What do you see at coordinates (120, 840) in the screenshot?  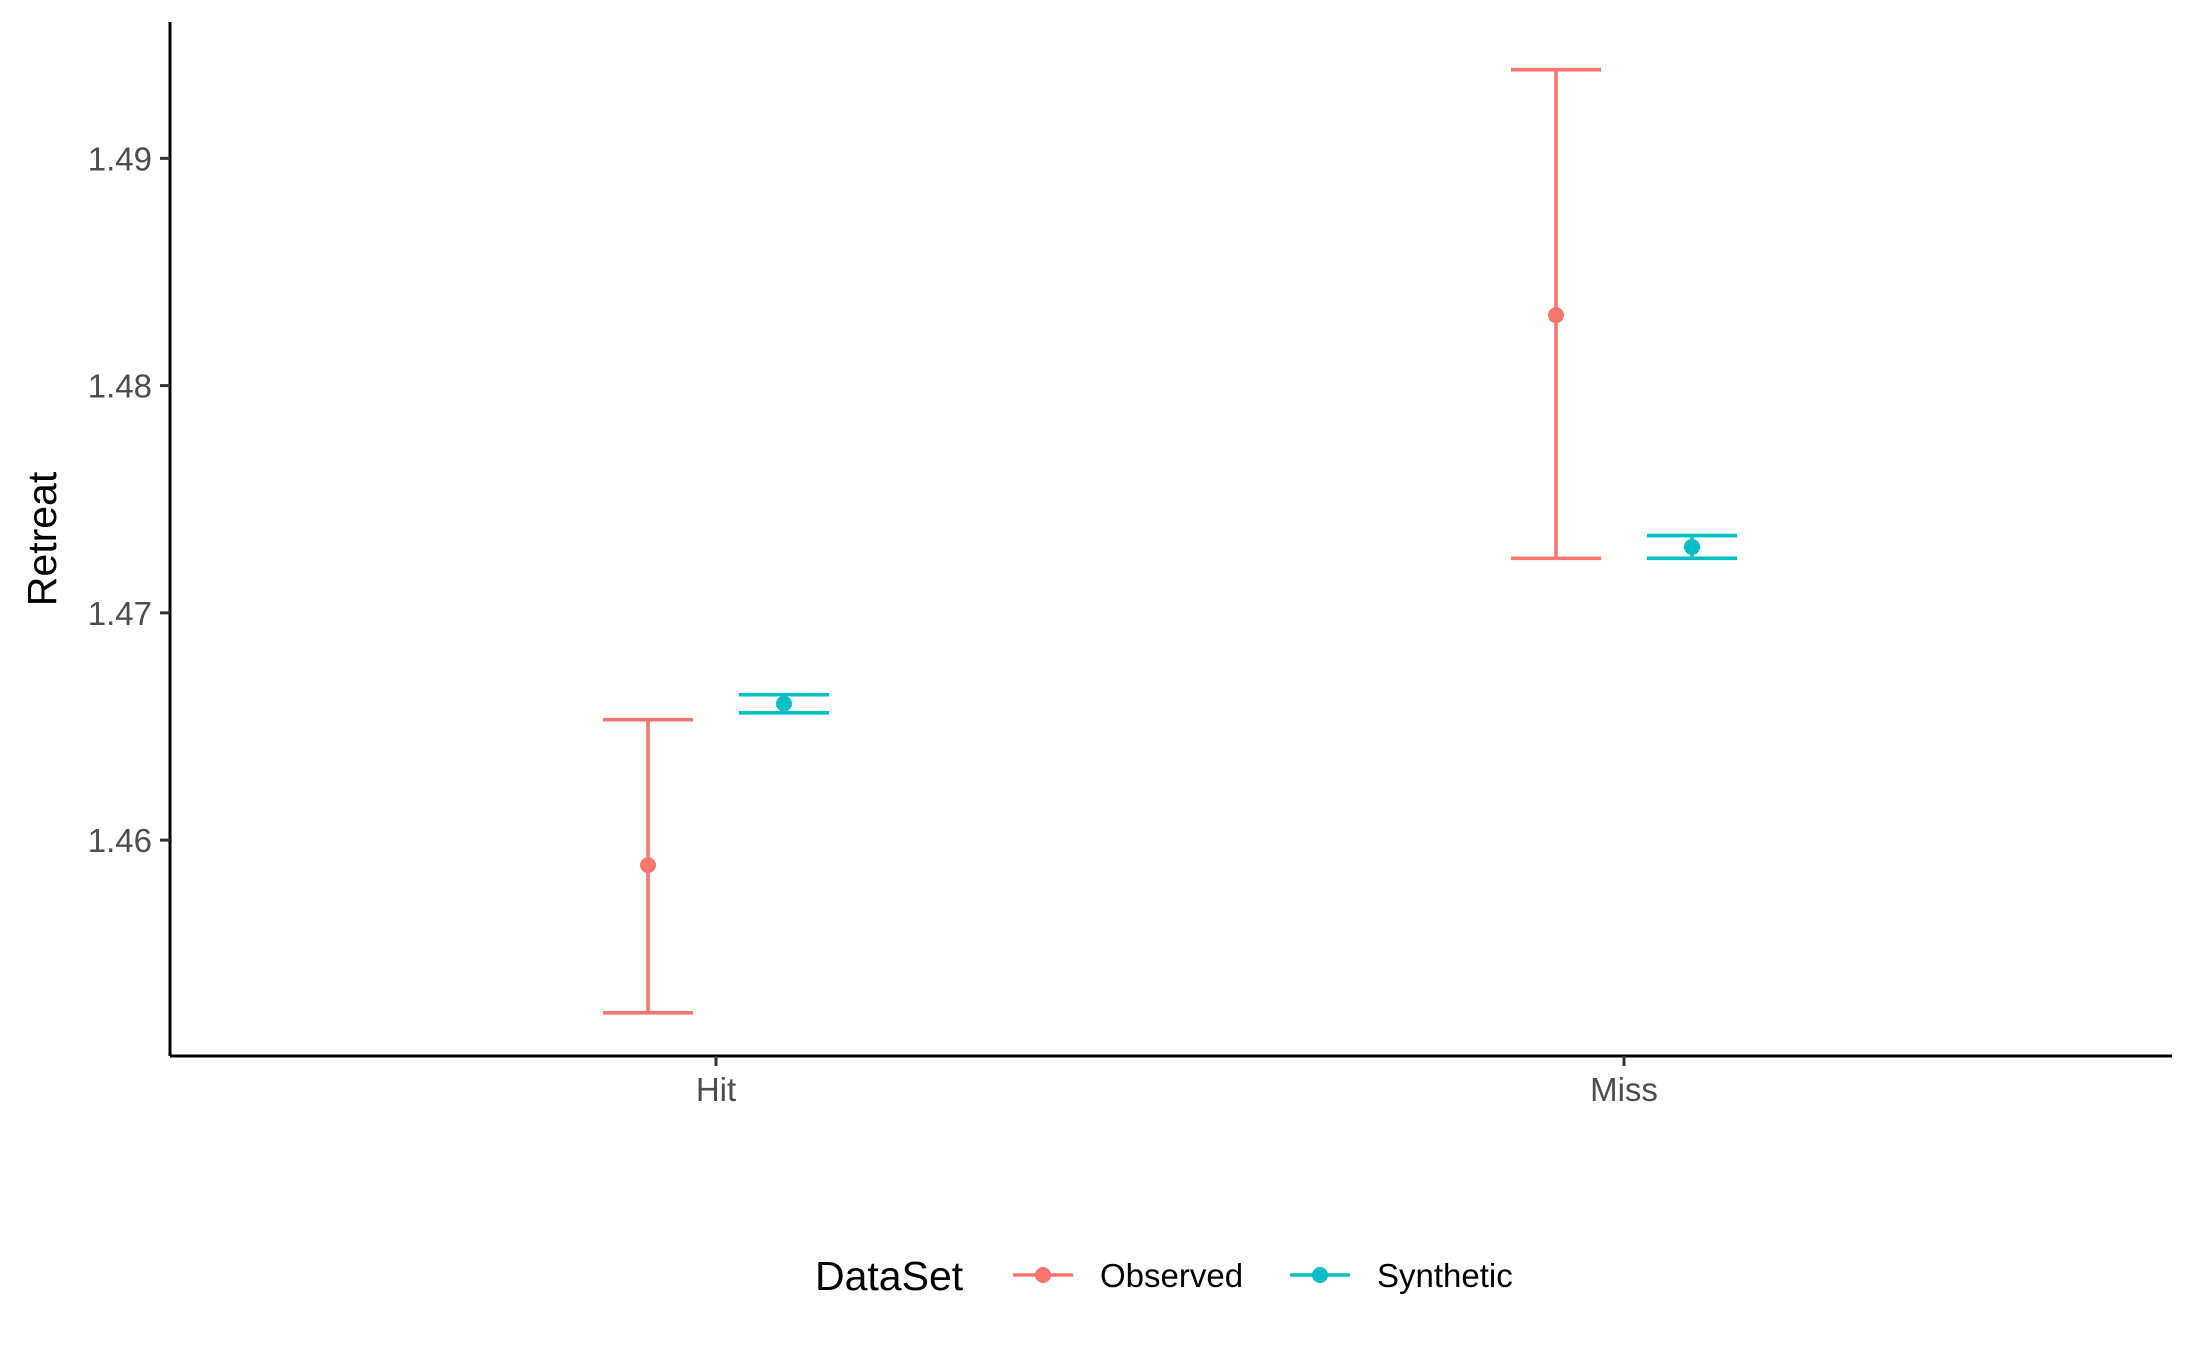 I see `y-tick-label: 1.46` at bounding box center [120, 840].